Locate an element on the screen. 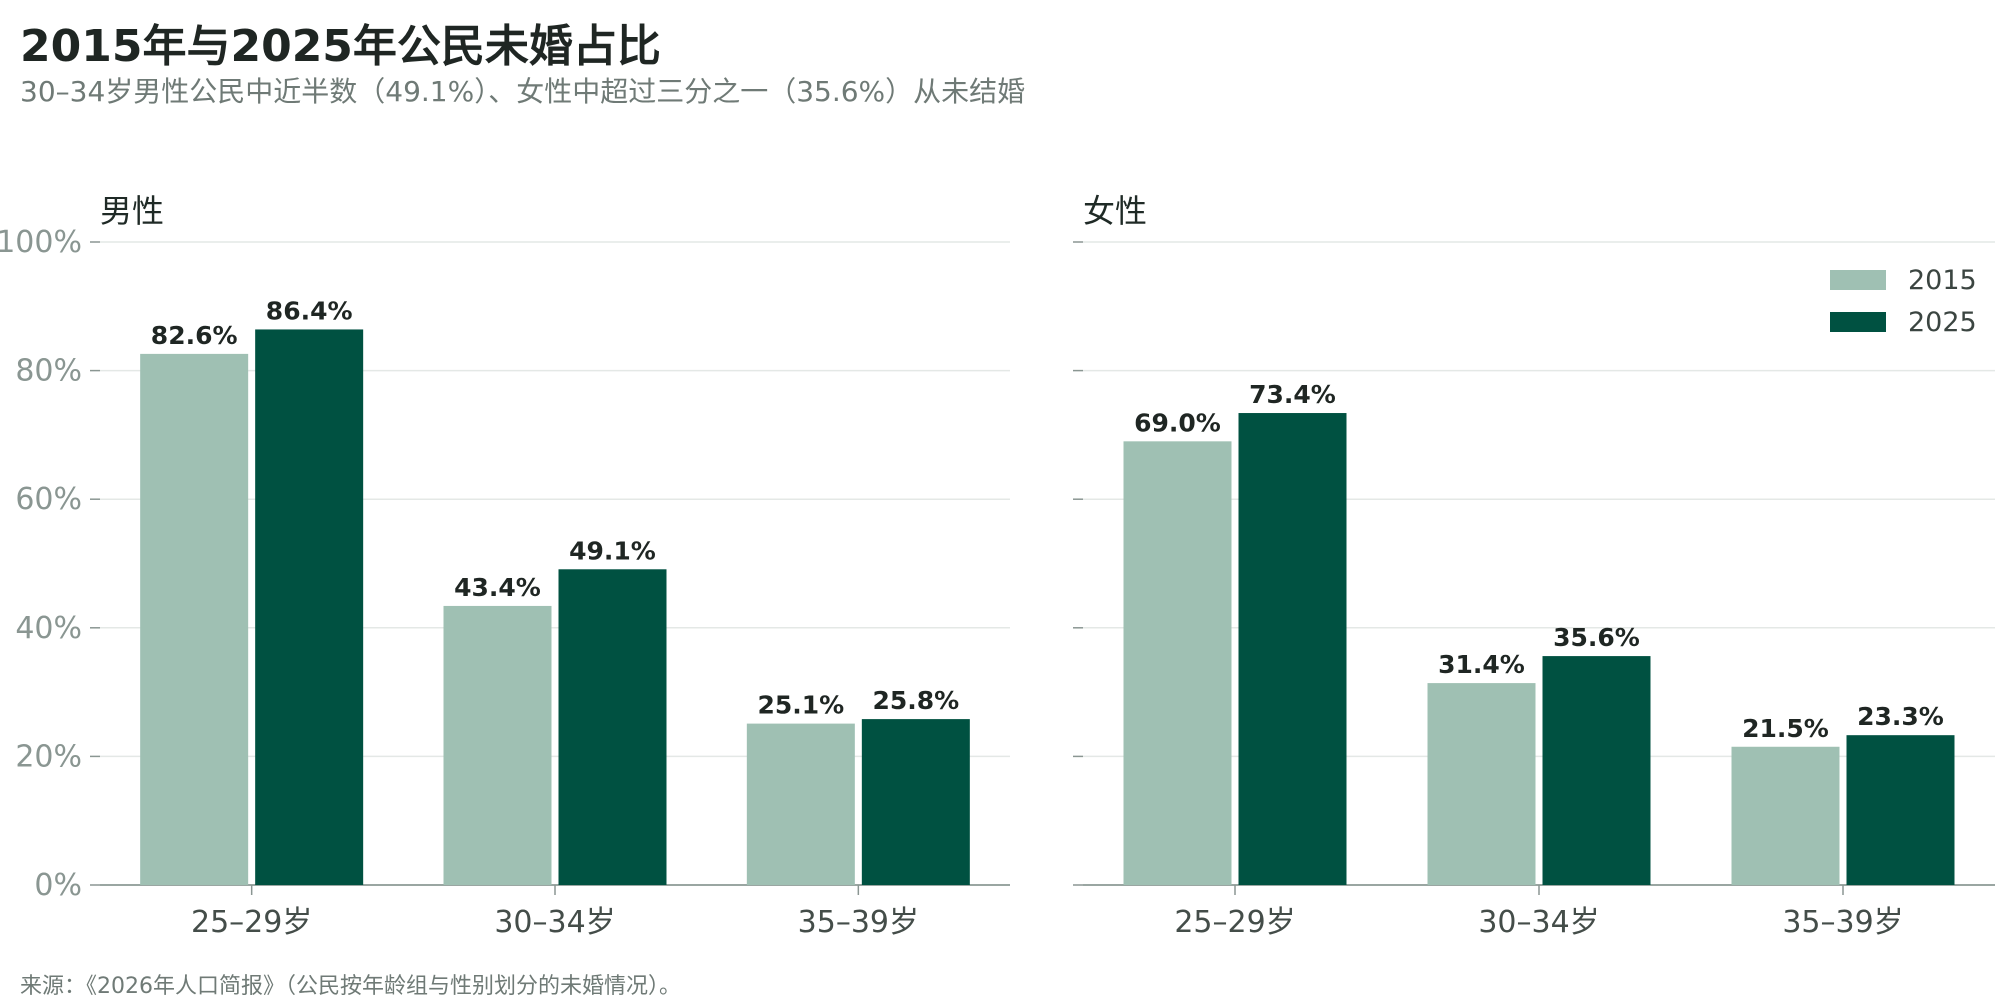 The height and width of the screenshot is (1000, 2000). legend-label-2015: 2015 is located at coordinates (1942, 280).